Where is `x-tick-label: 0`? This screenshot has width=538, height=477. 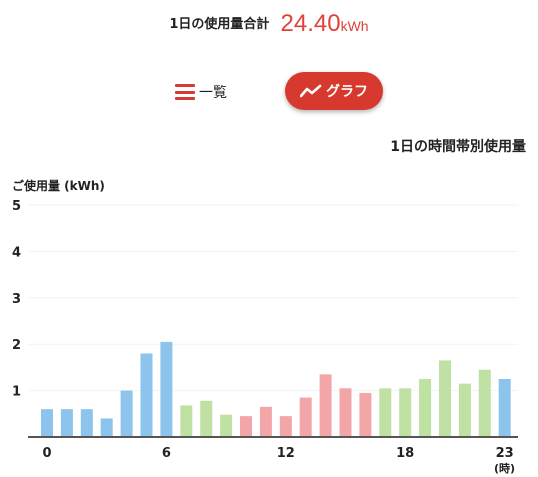
x-tick-label: 0 is located at coordinates (46, 453).